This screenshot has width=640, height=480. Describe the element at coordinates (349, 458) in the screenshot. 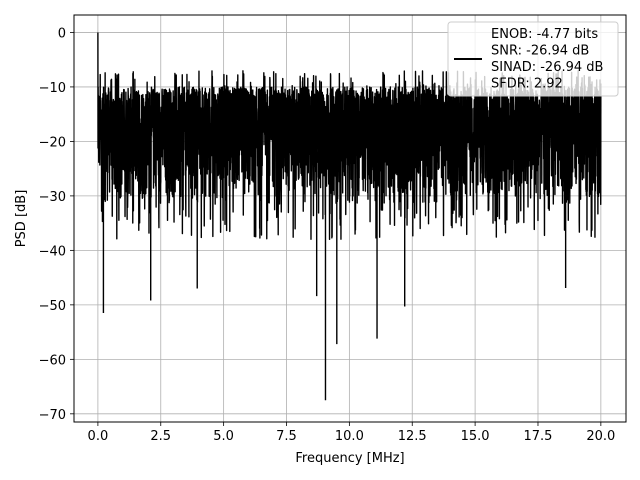

I see `x-axis-label: Frequency [MHz]` at that location.